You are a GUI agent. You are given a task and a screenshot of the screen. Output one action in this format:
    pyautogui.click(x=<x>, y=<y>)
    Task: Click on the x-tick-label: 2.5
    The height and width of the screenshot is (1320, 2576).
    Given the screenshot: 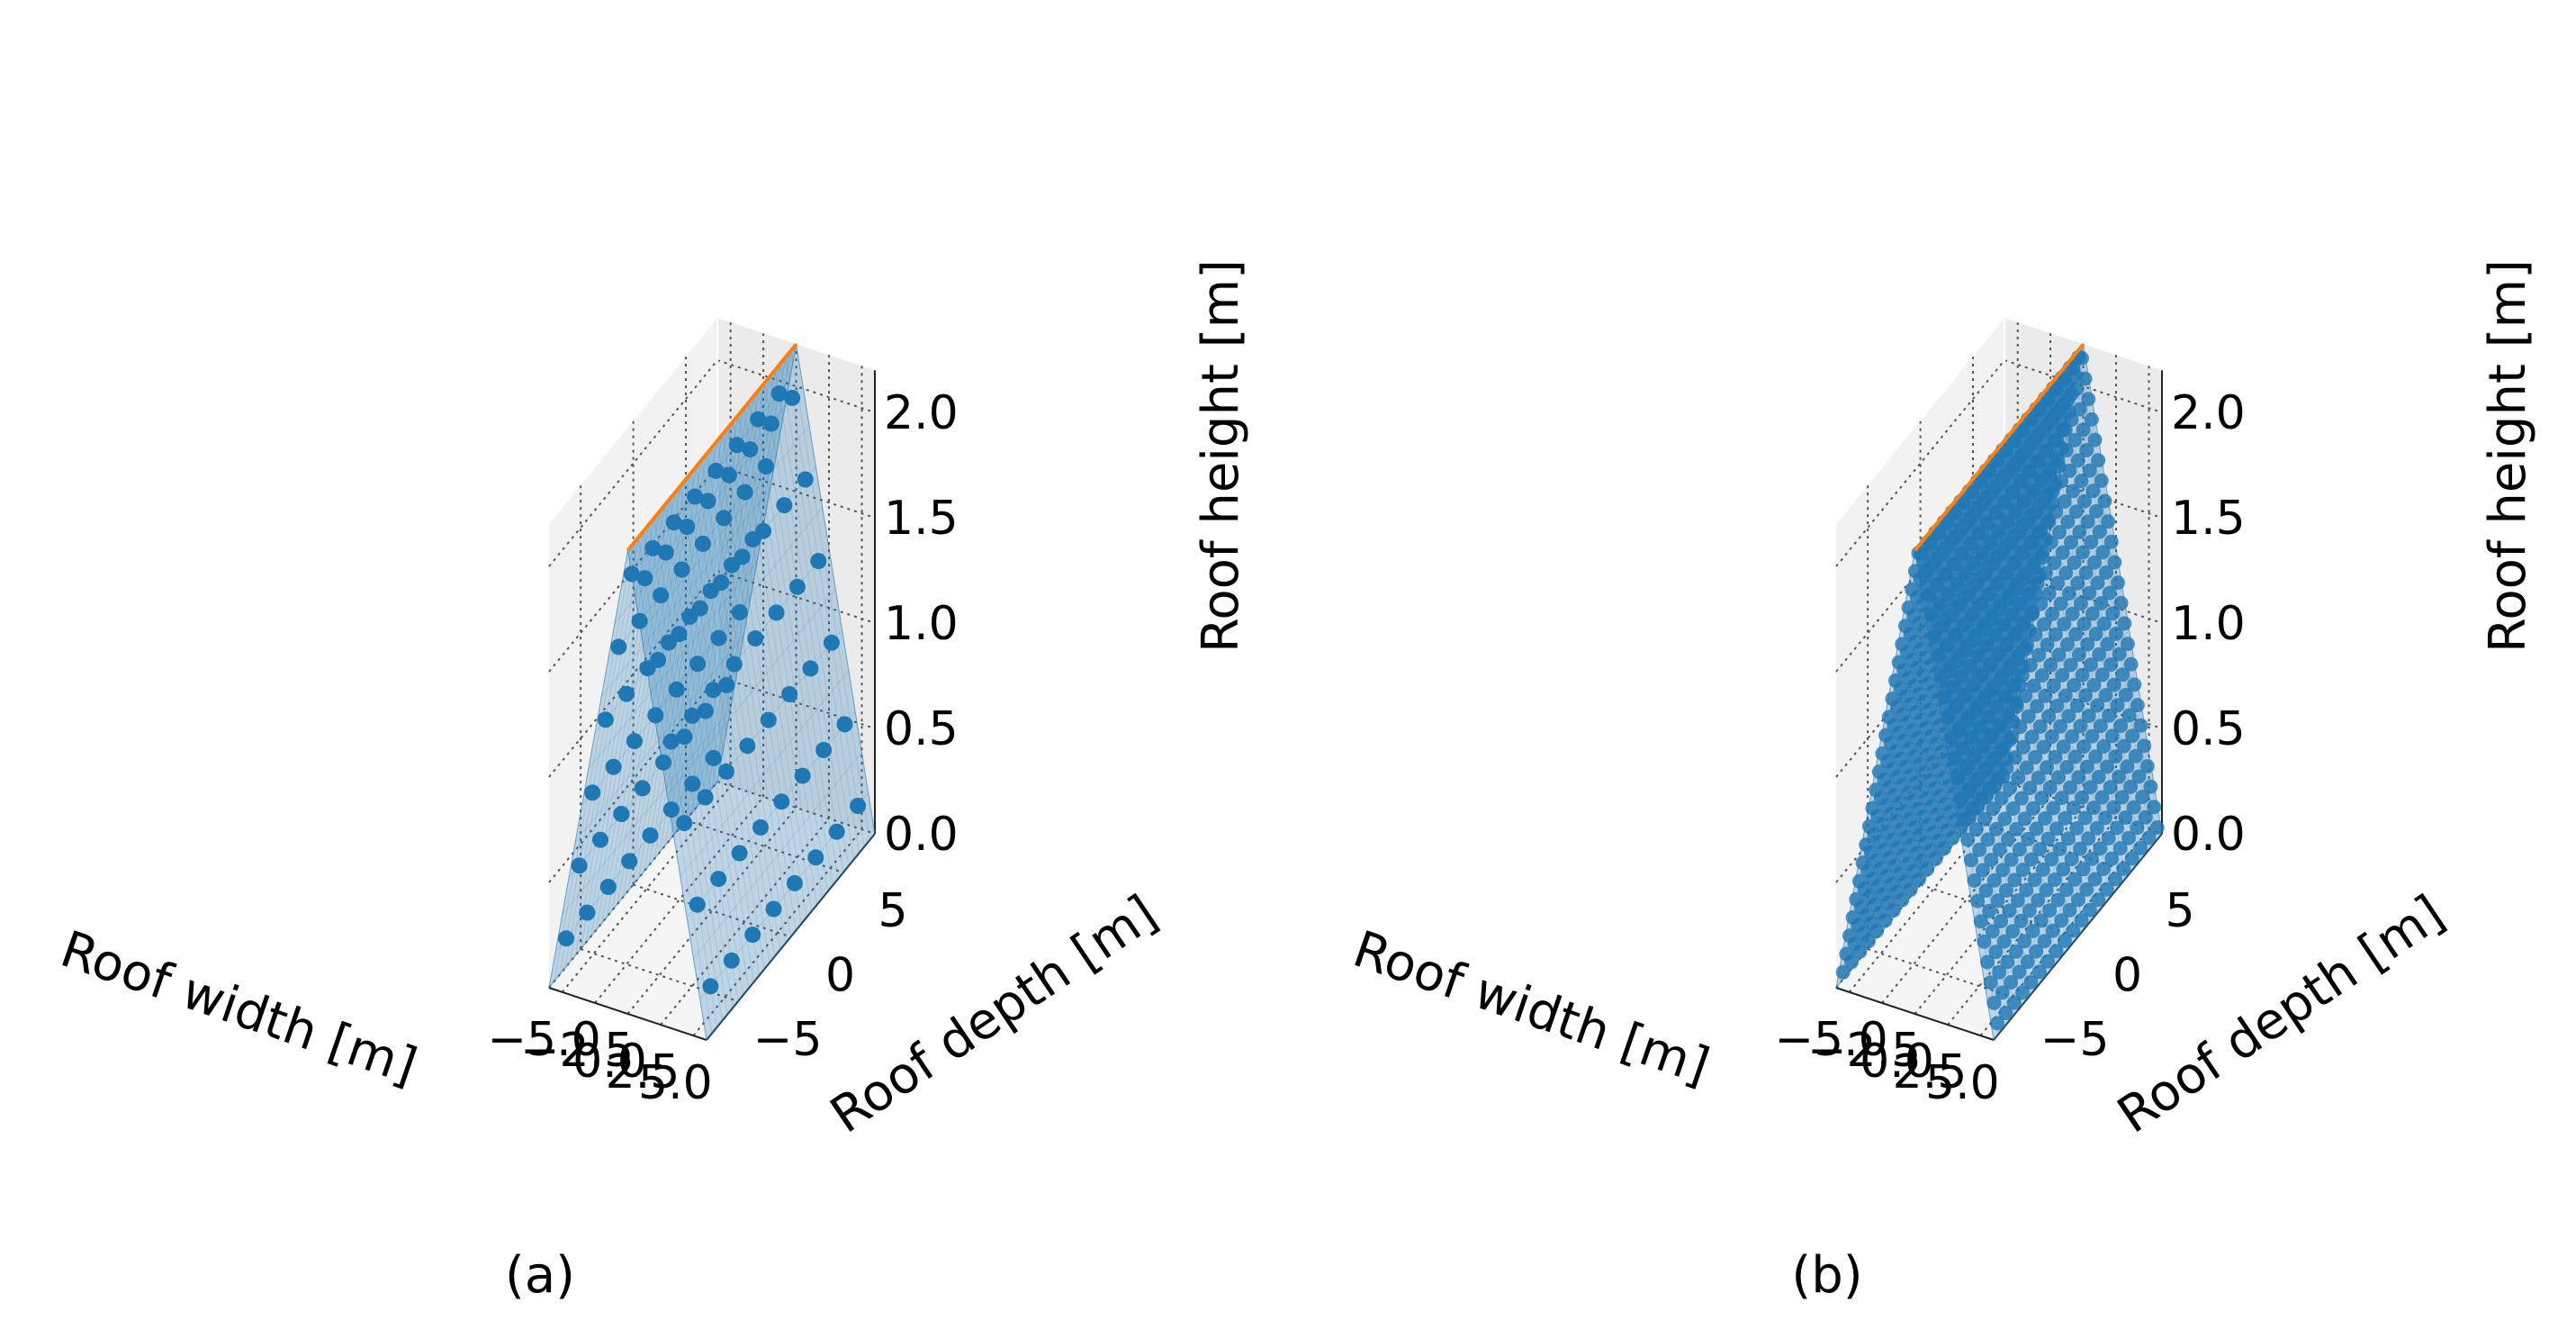 What is the action you would take?
    pyautogui.click(x=643, y=1072)
    